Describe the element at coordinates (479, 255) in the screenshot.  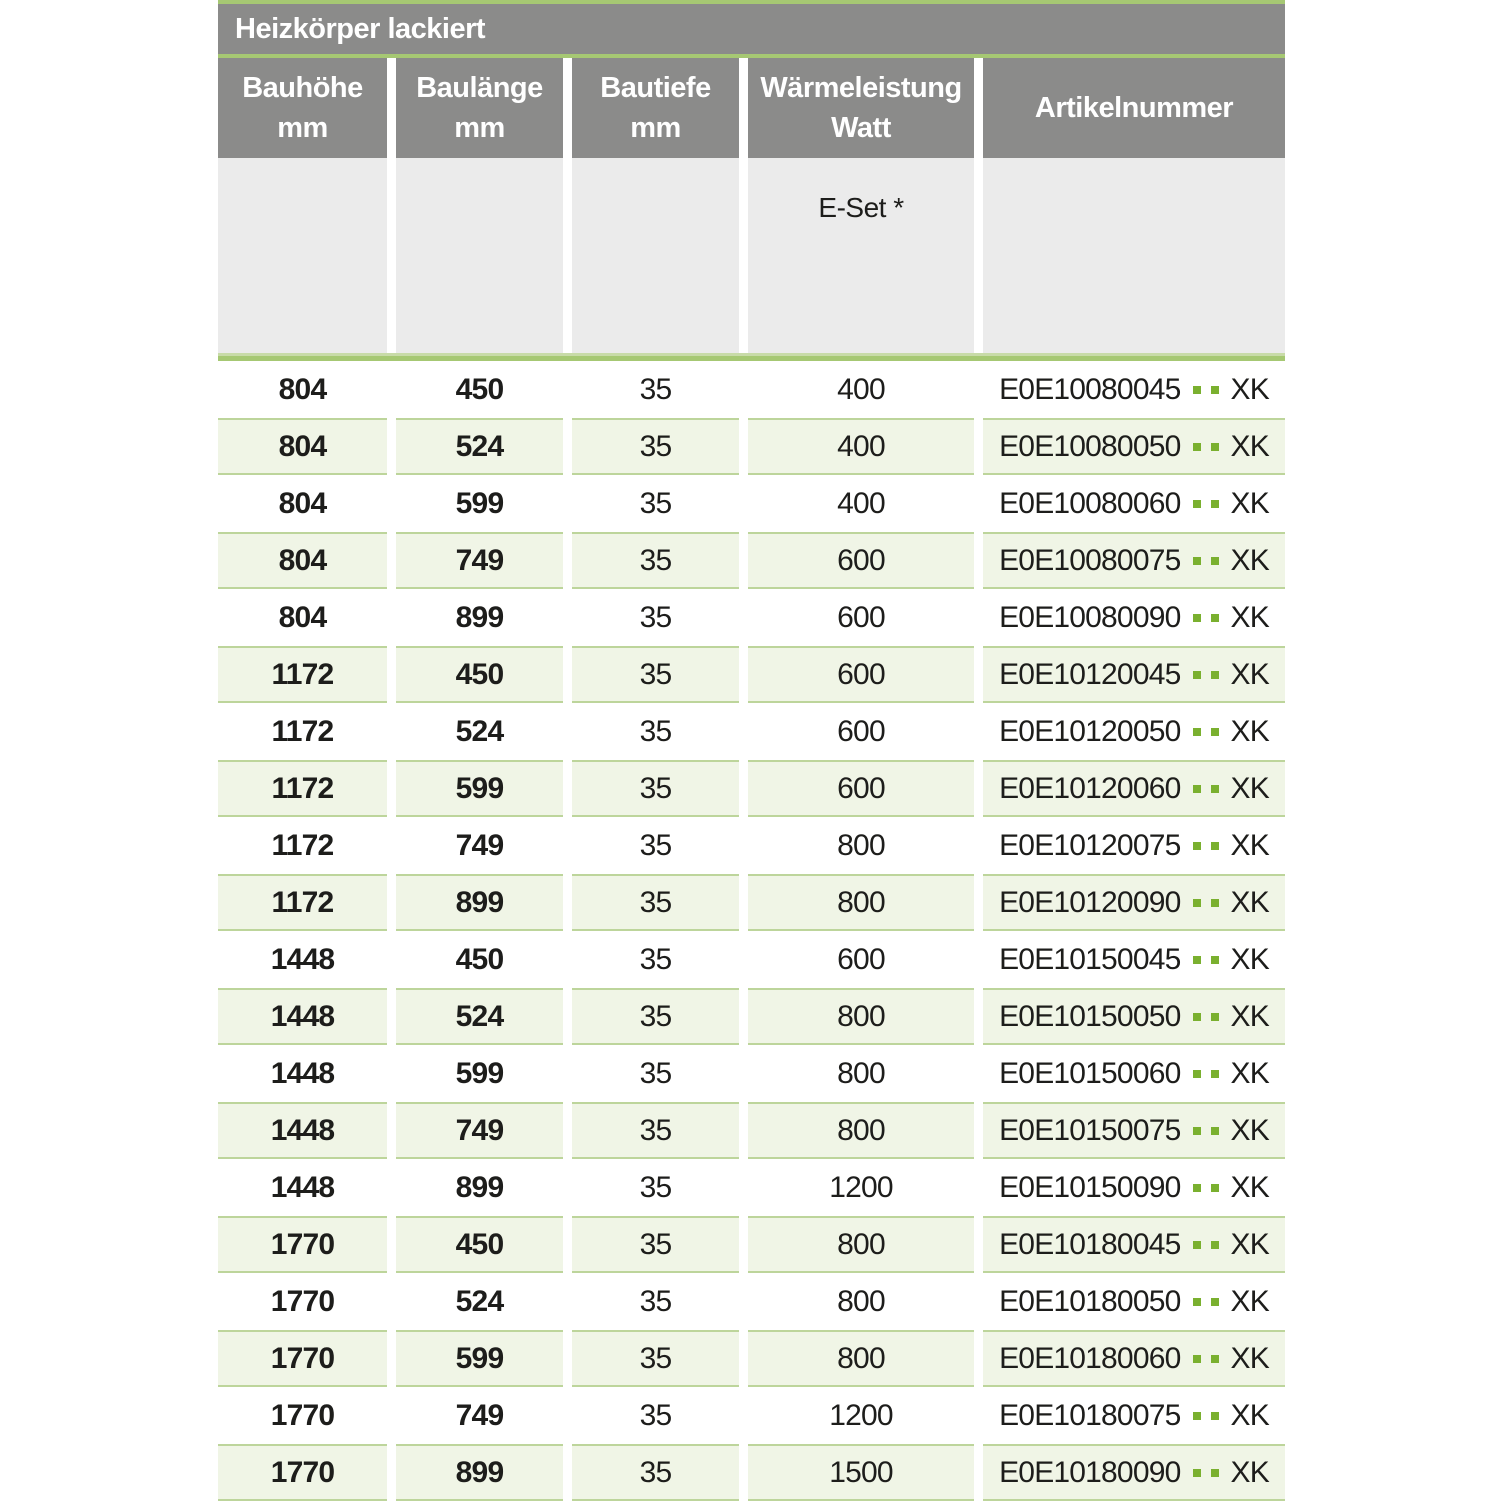
I see `subheader-cell-baulaenge` at that location.